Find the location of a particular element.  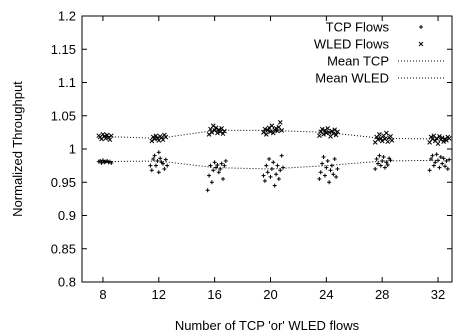

x-tick-label: 16 is located at coordinates (214, 294).